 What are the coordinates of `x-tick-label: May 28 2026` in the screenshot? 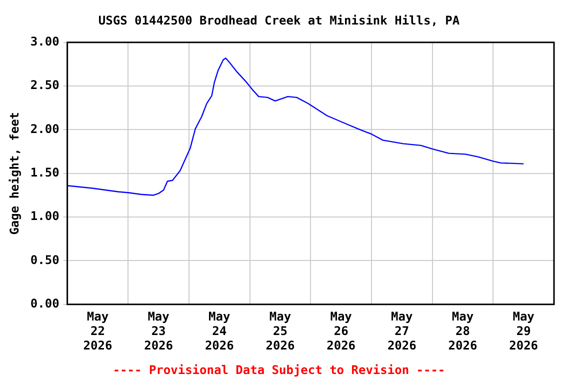 It's located at (463, 331).